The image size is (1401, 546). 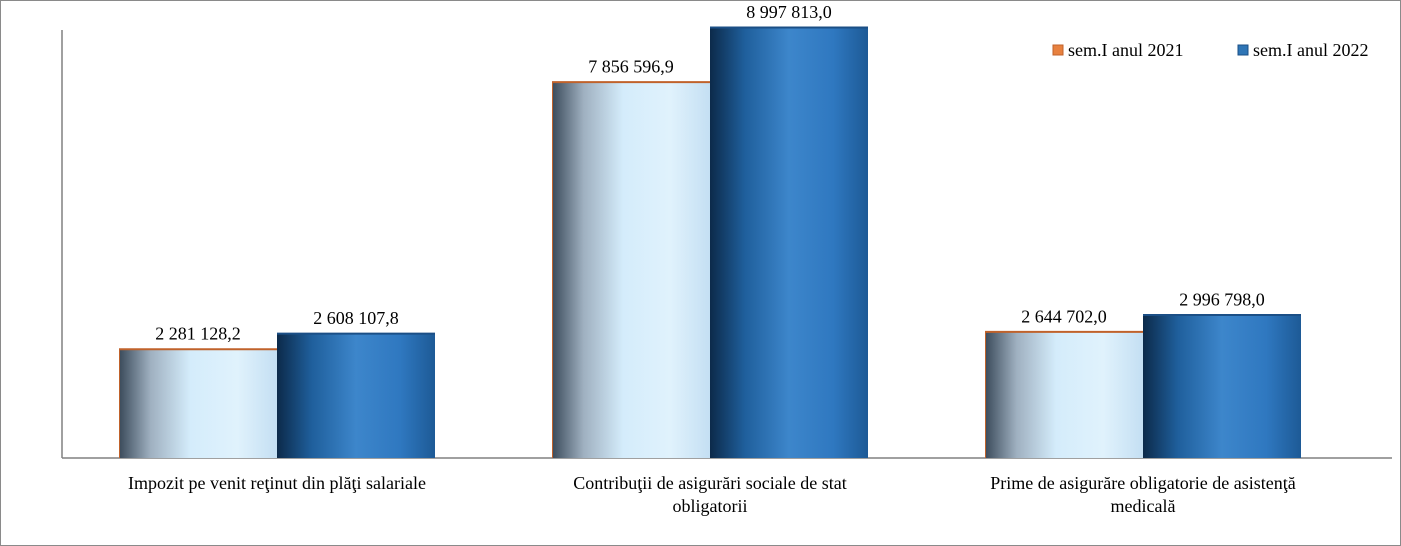 I want to click on category-label: obligatorii, so click(x=710, y=506).